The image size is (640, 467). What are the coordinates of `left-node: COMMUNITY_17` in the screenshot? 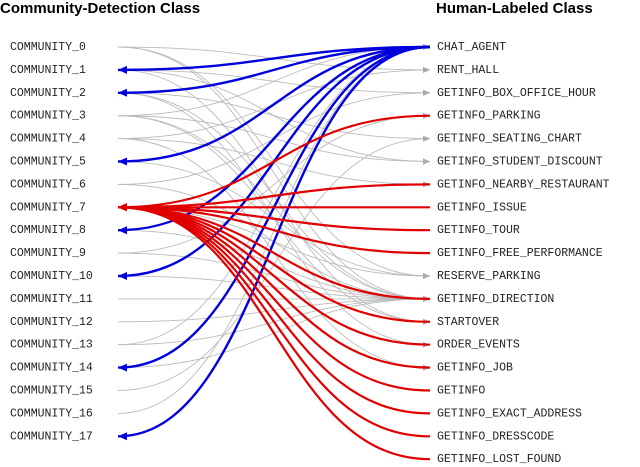 It's located at (51, 436).